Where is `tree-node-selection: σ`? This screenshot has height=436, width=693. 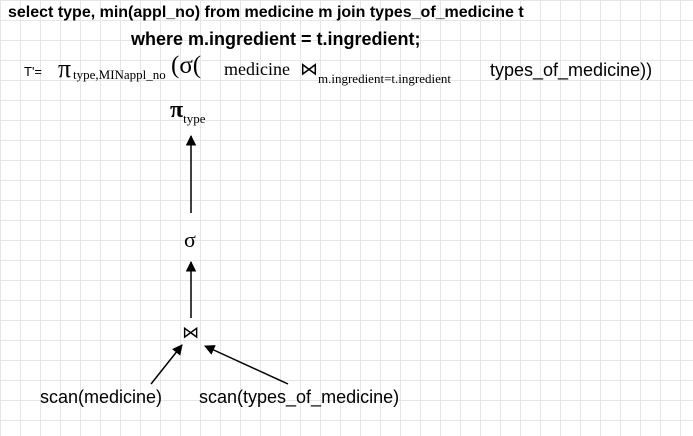 tree-node-selection: σ is located at coordinates (190, 239).